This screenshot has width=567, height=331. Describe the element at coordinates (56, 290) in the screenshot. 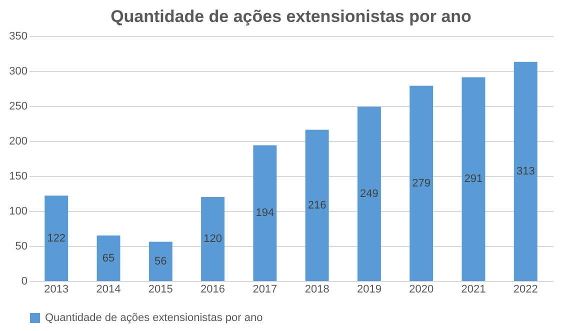

I see `x-tick-label: 2013` at that location.